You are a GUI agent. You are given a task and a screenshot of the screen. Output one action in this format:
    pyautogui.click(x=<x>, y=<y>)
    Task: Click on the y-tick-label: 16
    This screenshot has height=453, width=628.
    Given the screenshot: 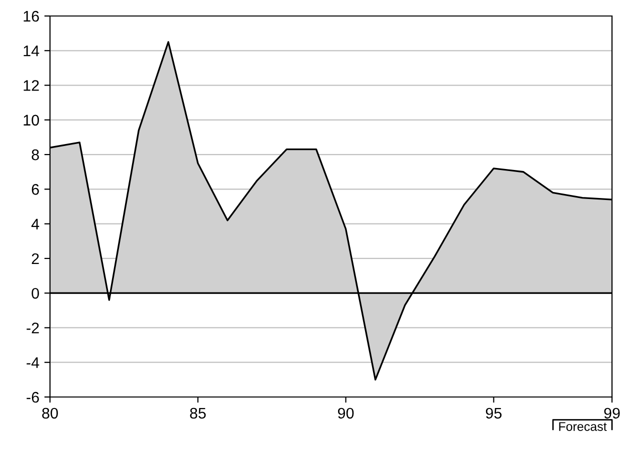 What is the action you would take?
    pyautogui.click(x=31, y=16)
    